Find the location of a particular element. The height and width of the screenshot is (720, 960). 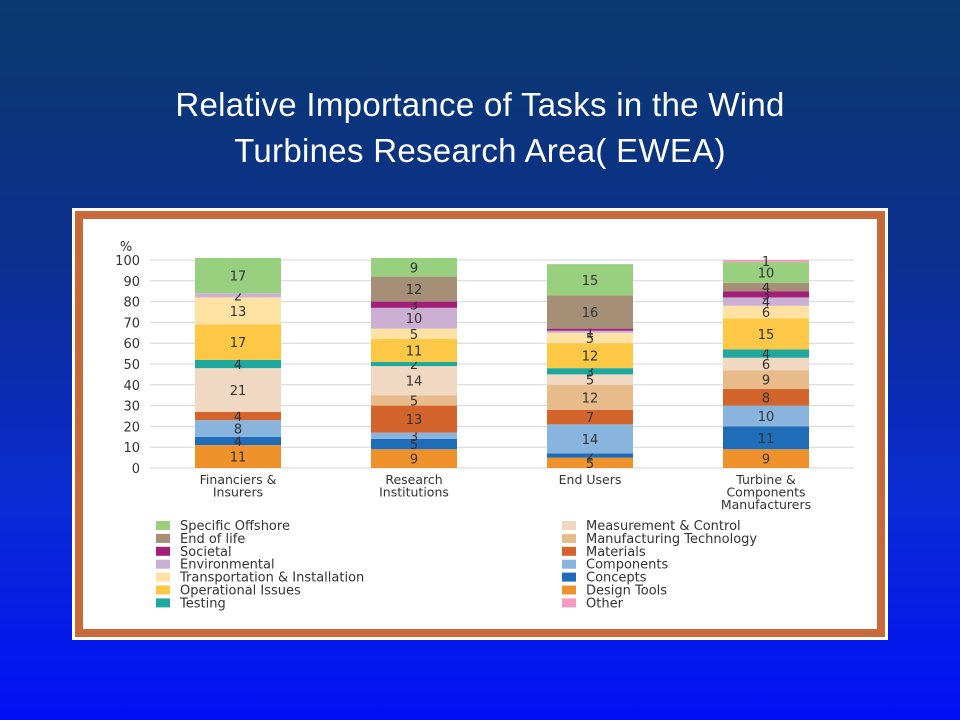

legend-swatch-operational-issues is located at coordinates (163, 590).